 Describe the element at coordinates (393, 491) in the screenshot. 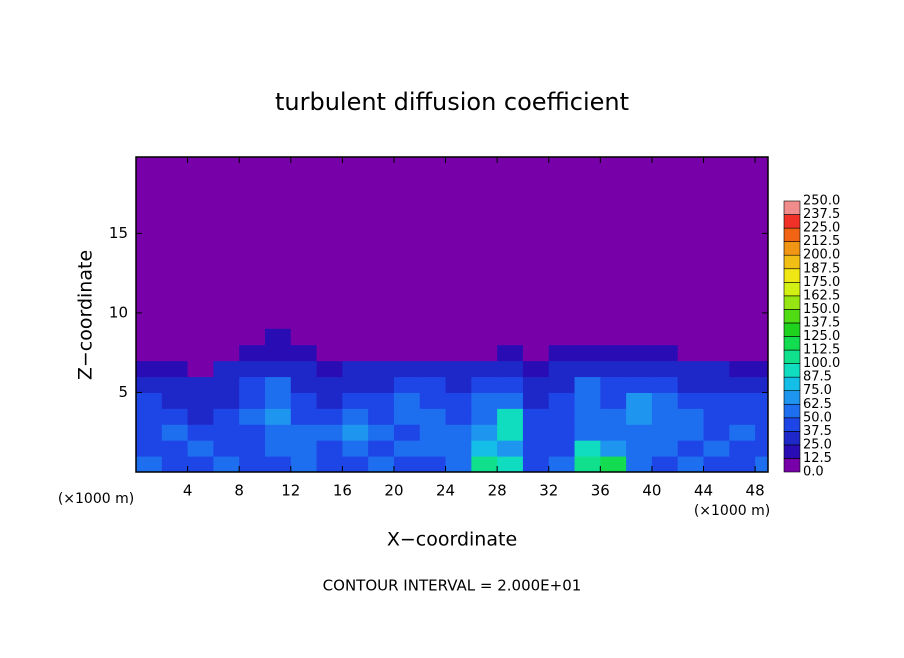

I see `x-tick-label: 20` at that location.